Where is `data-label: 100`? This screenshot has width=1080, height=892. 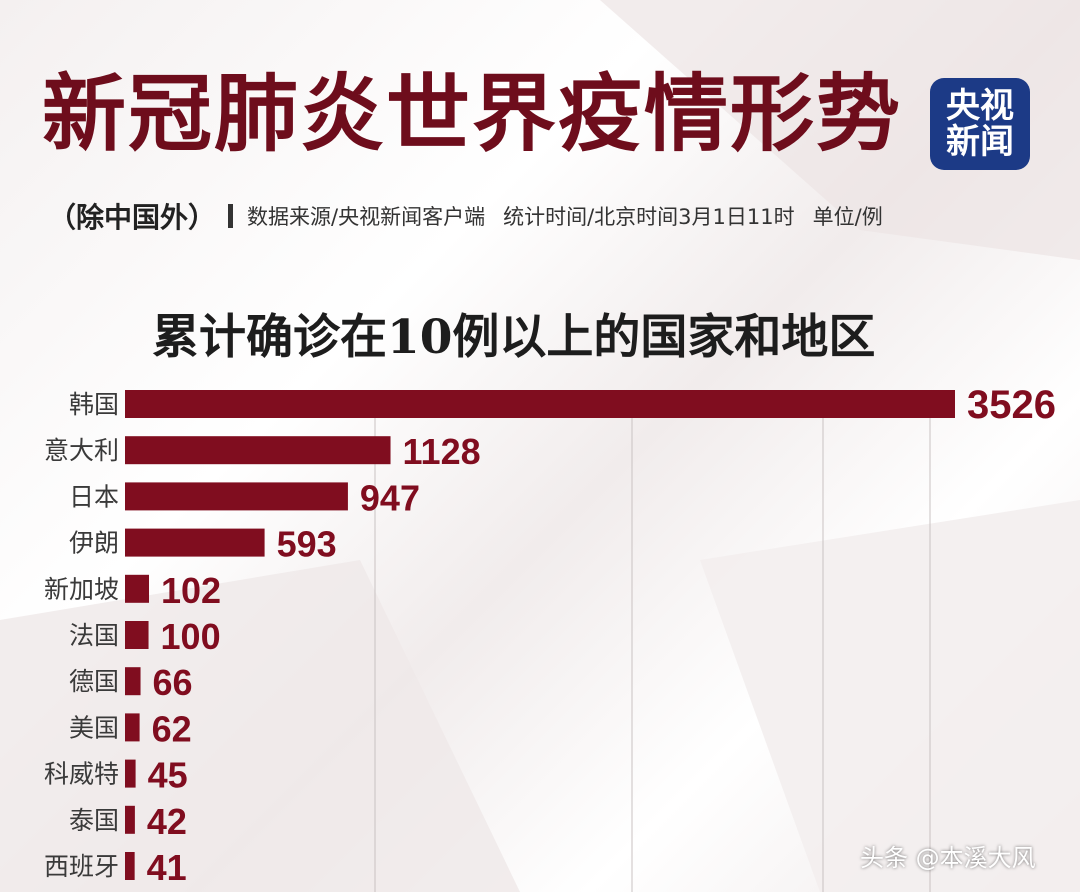
data-label: 100 is located at coordinates (191, 636).